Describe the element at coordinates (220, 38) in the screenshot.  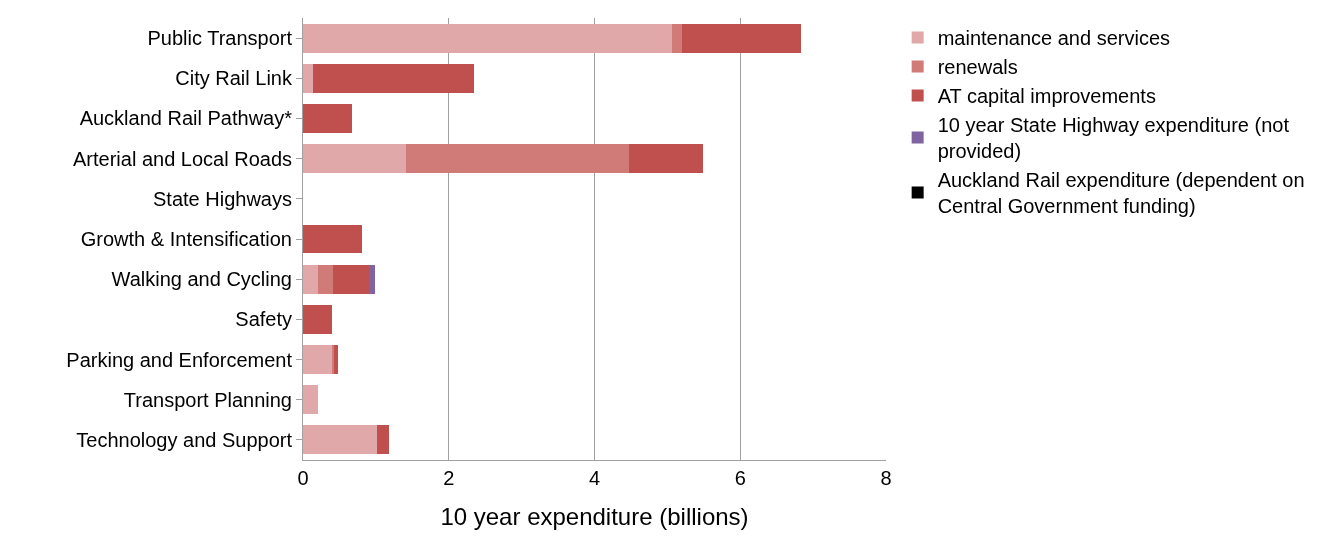
I see `y-tick-label: Public Transport` at that location.